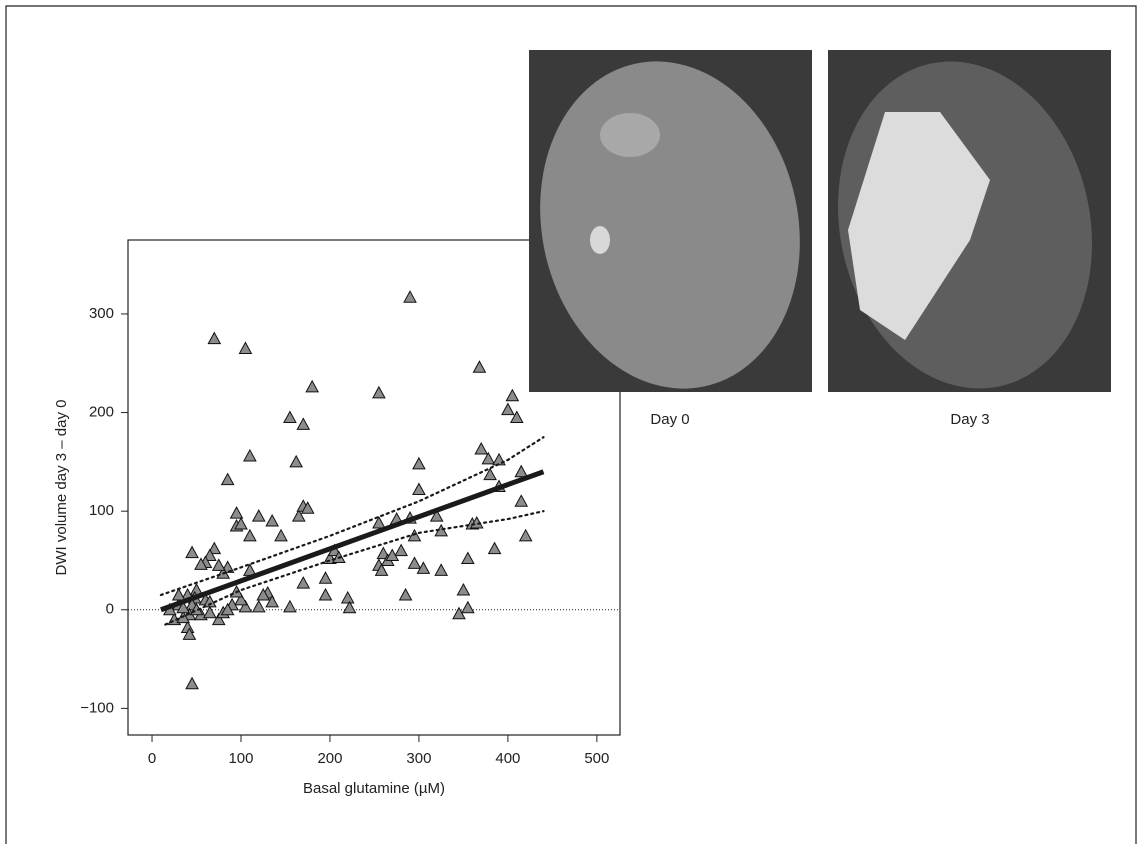 Image resolution: width=1142 pixels, height=849 pixels. What do you see at coordinates (101, 313) in the screenshot?
I see `y-tick-label: 300` at bounding box center [101, 313].